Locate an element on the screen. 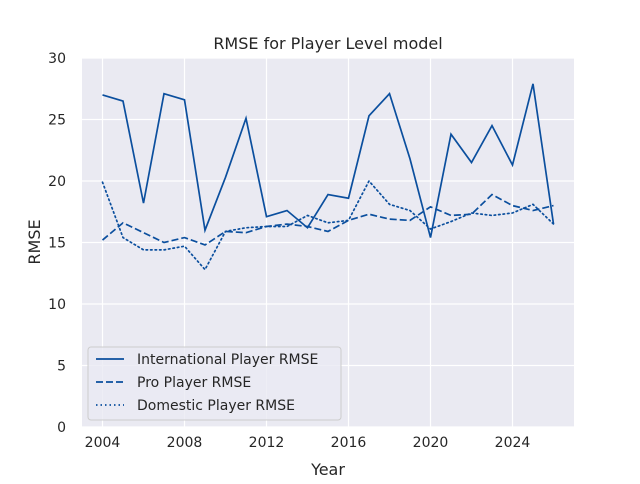  x-tick-label: 2008 is located at coordinates (185, 443).